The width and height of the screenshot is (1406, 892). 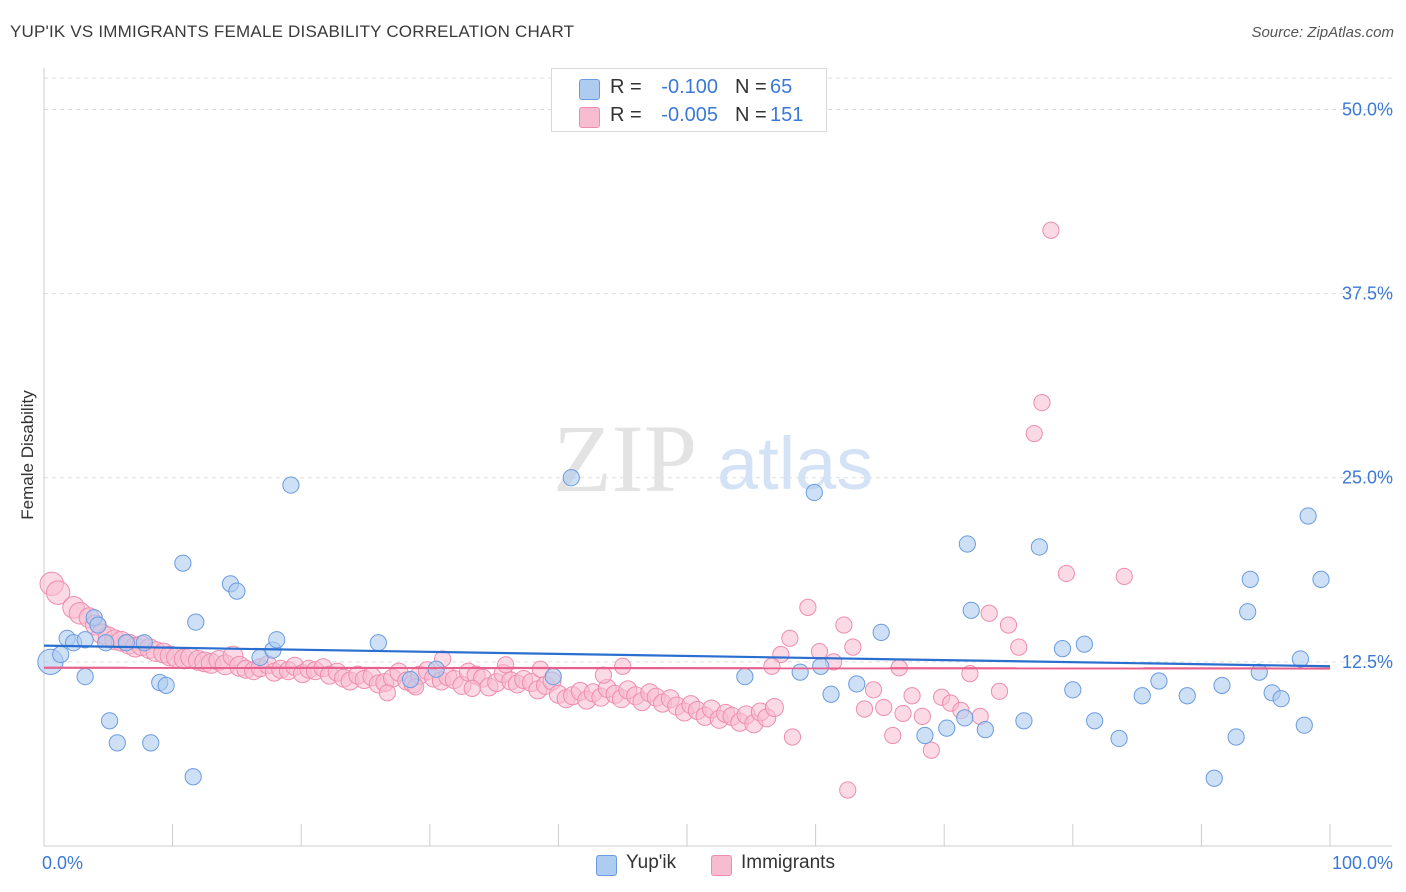 I want to click on x-tick-label-min: 0.0%, so click(x=62, y=863).